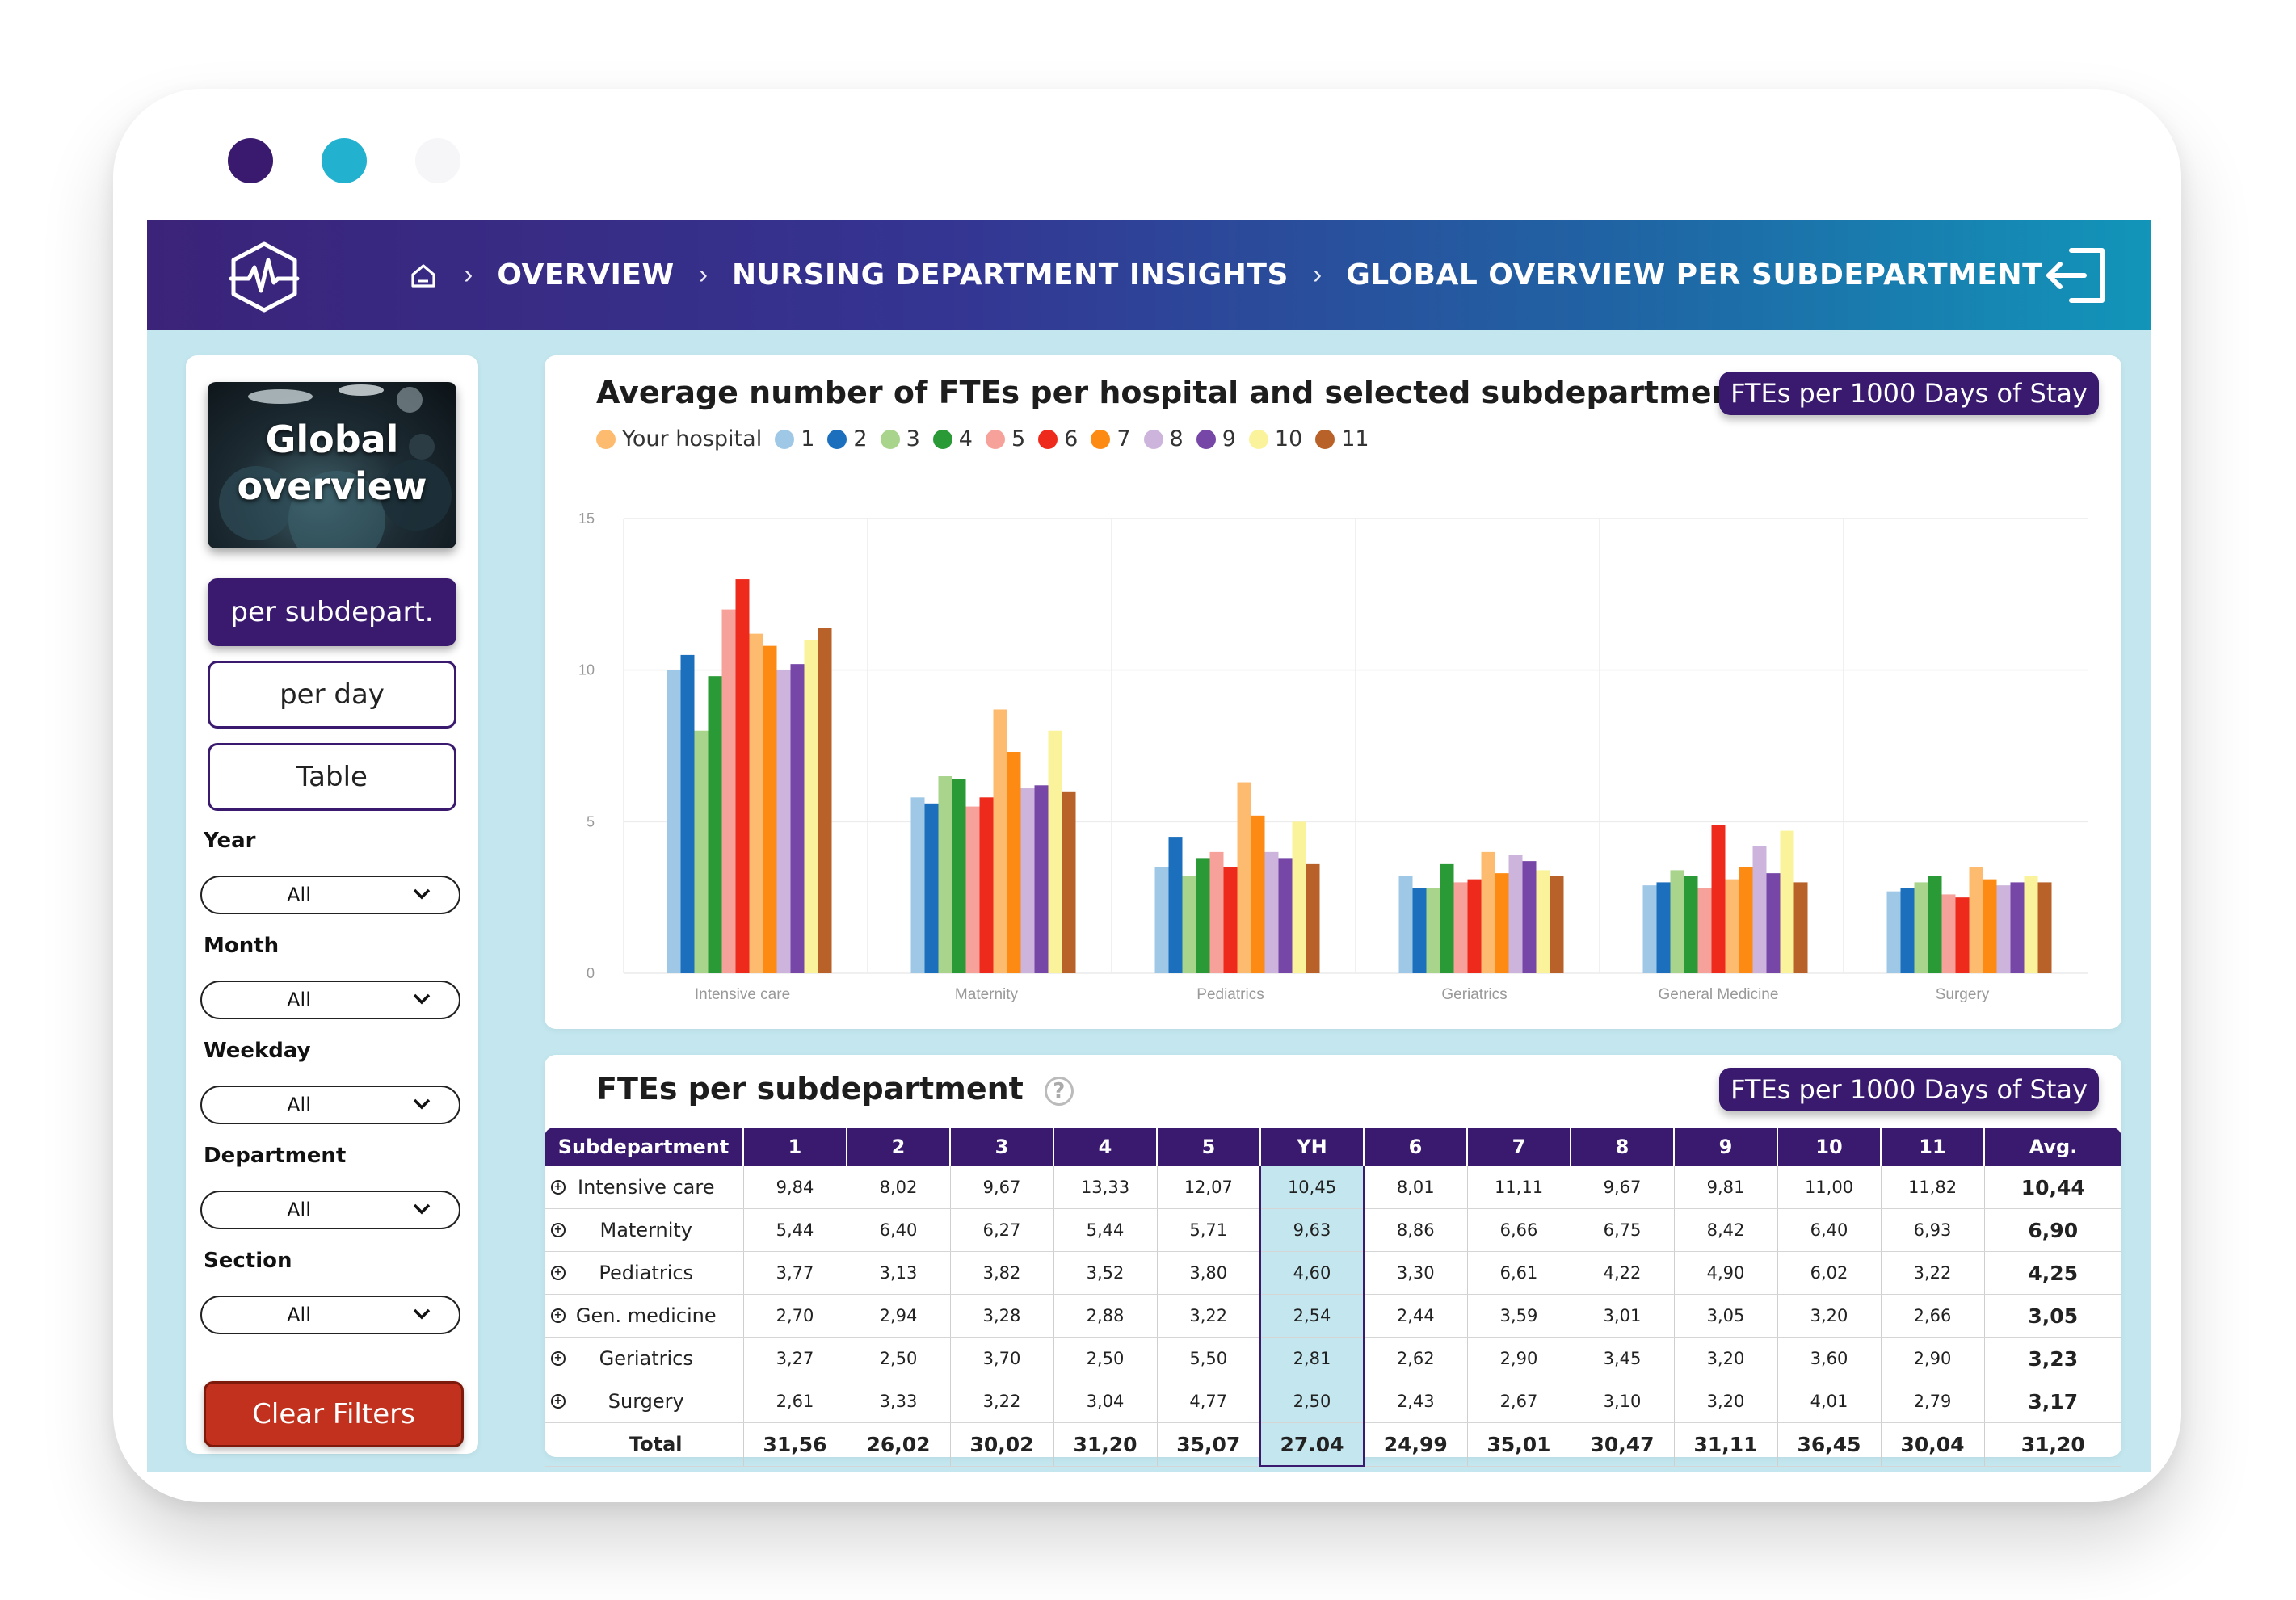  What do you see at coordinates (1001, 1147) in the screenshot?
I see `column-header: 3` at bounding box center [1001, 1147].